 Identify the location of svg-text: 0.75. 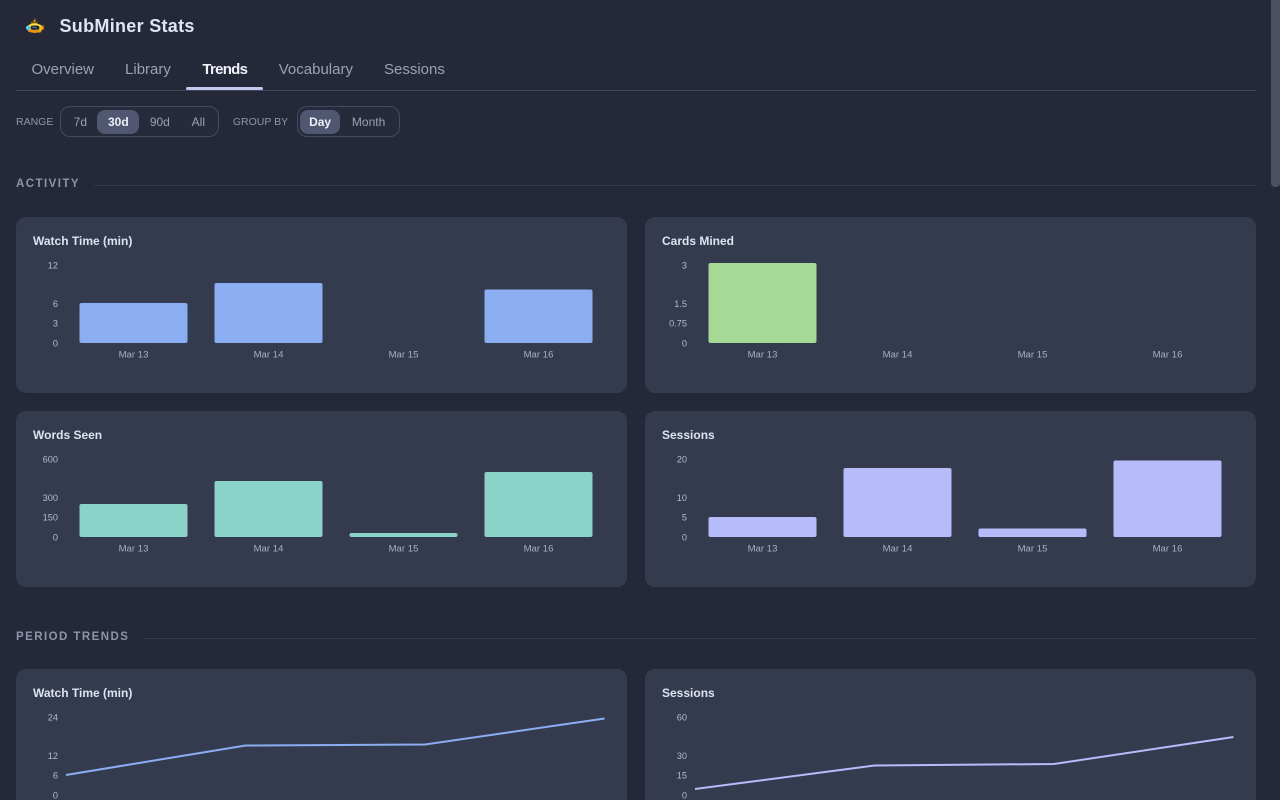
(678, 323).